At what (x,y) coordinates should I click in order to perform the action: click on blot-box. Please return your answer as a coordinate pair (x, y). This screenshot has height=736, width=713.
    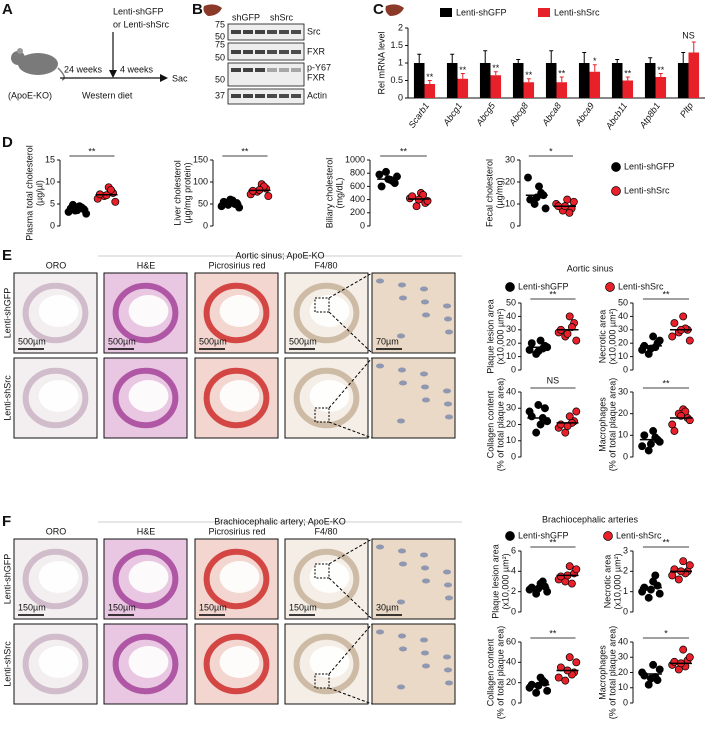
    Looking at the image, I should click on (266, 96).